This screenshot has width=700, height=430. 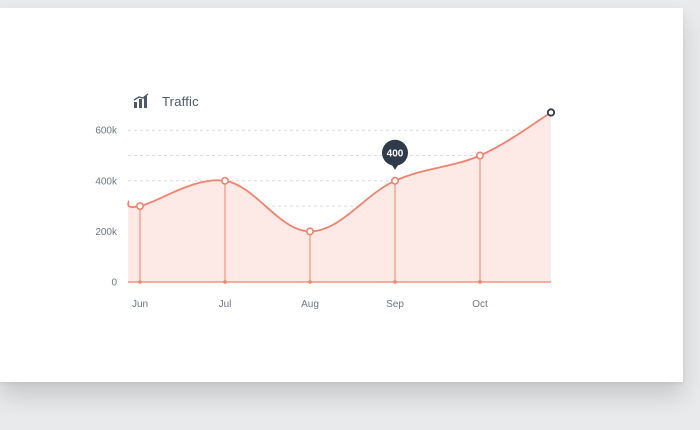 I want to click on x-axis-ticks: Jun Jul Aug Sep Oct, so click(x=310, y=304).